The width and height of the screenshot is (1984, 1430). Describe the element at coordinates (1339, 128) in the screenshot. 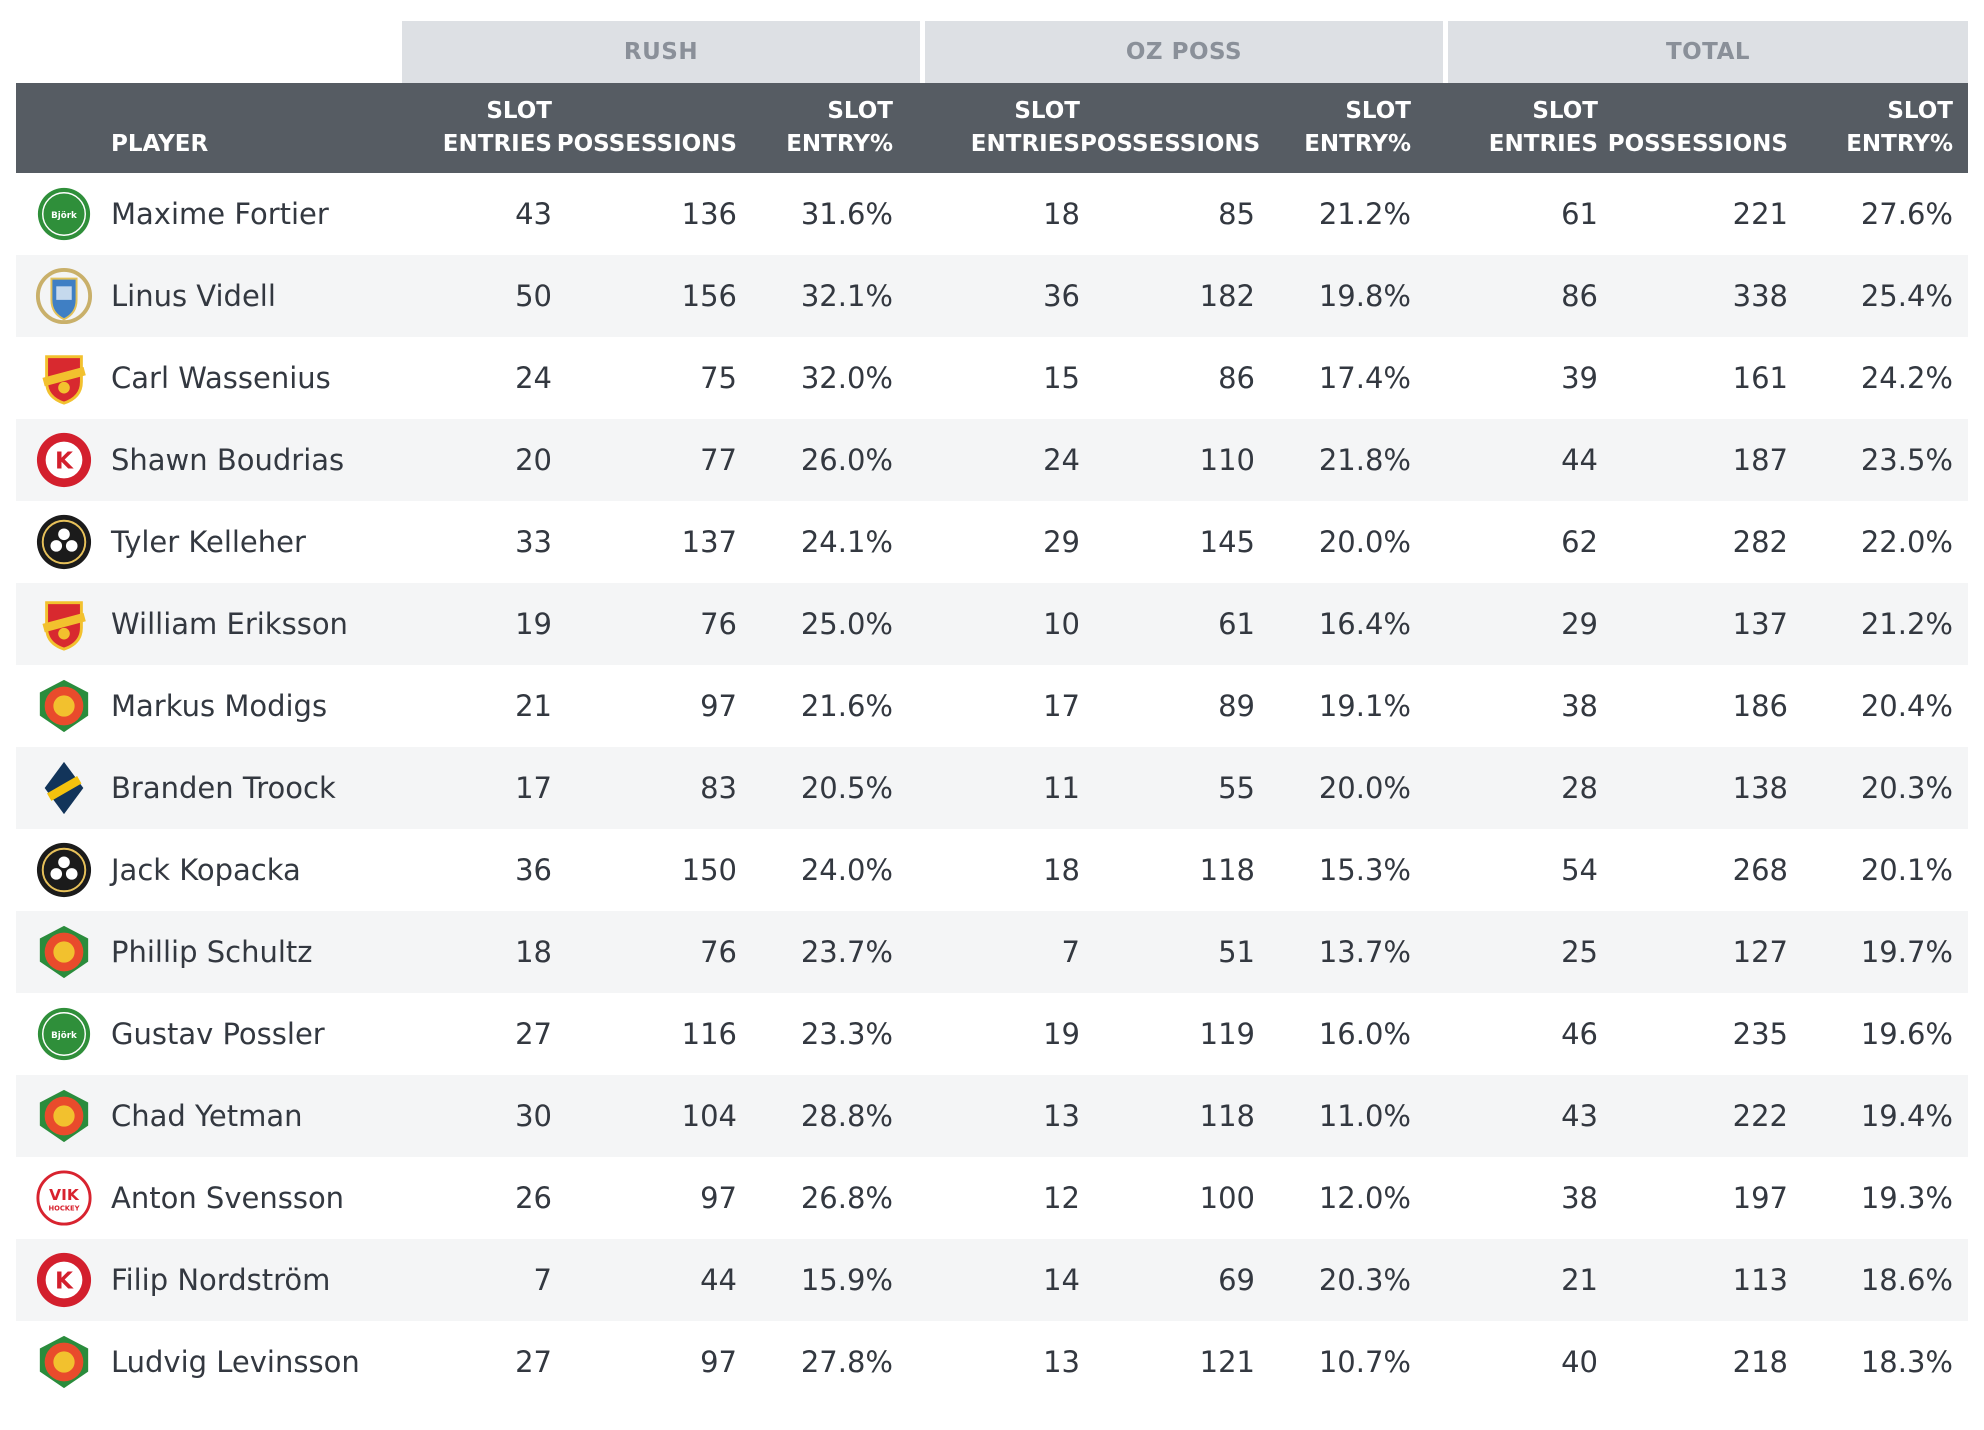

I see `column-header-oz-slot-entry-pct: SLOT ENTRY%` at that location.